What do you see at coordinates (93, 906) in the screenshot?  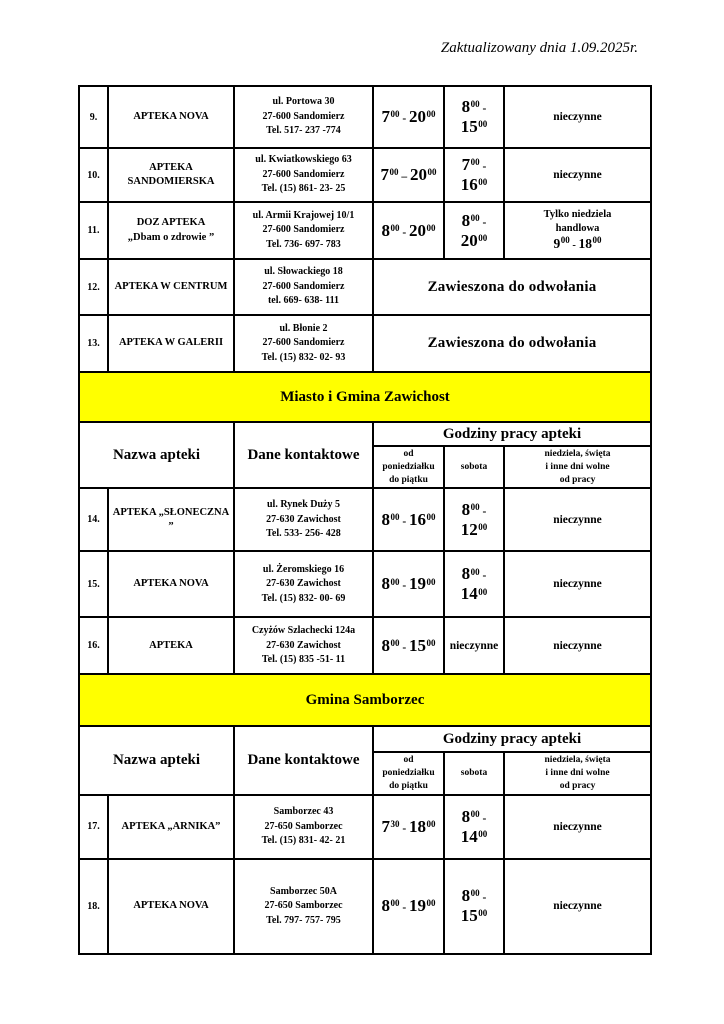 I see `row-number-cell: 18.` at bounding box center [93, 906].